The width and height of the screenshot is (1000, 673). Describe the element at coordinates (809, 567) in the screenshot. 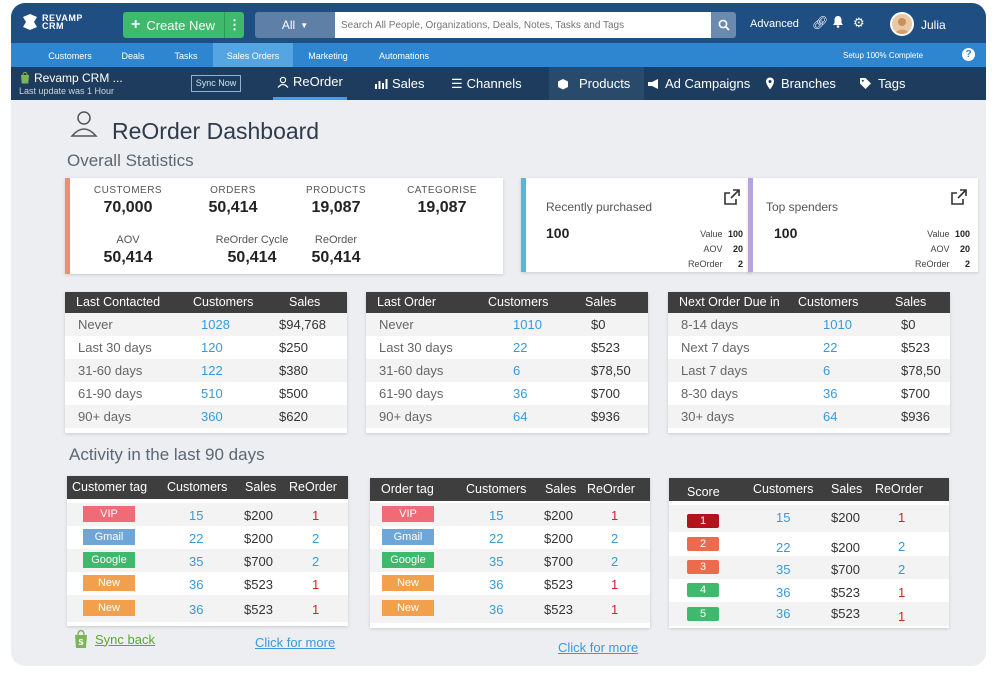

I see `table-row: 3 35 $700 2` at that location.